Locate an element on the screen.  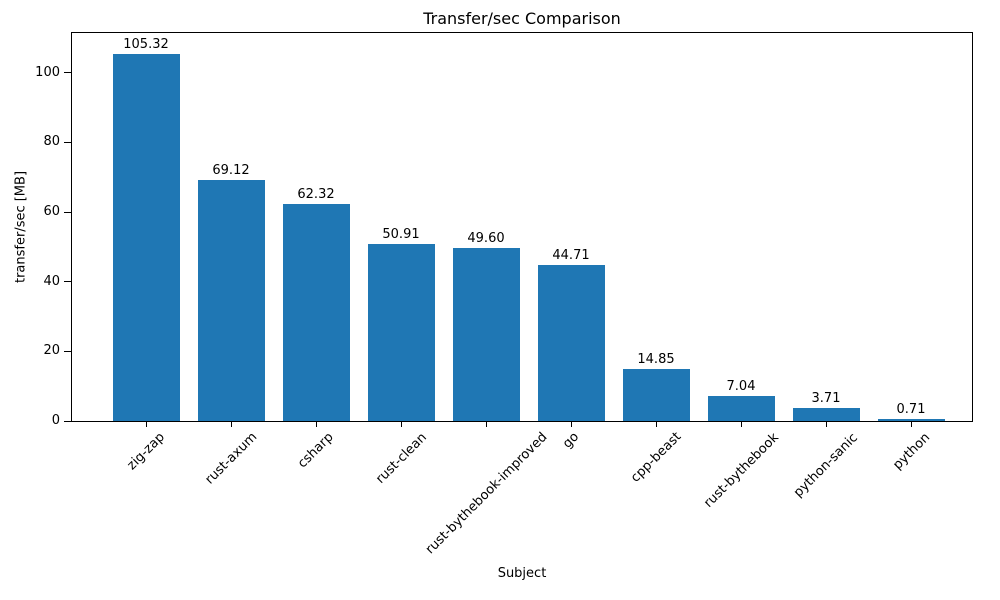
x-tick-label: cpp-beast is located at coordinates (656, 458).